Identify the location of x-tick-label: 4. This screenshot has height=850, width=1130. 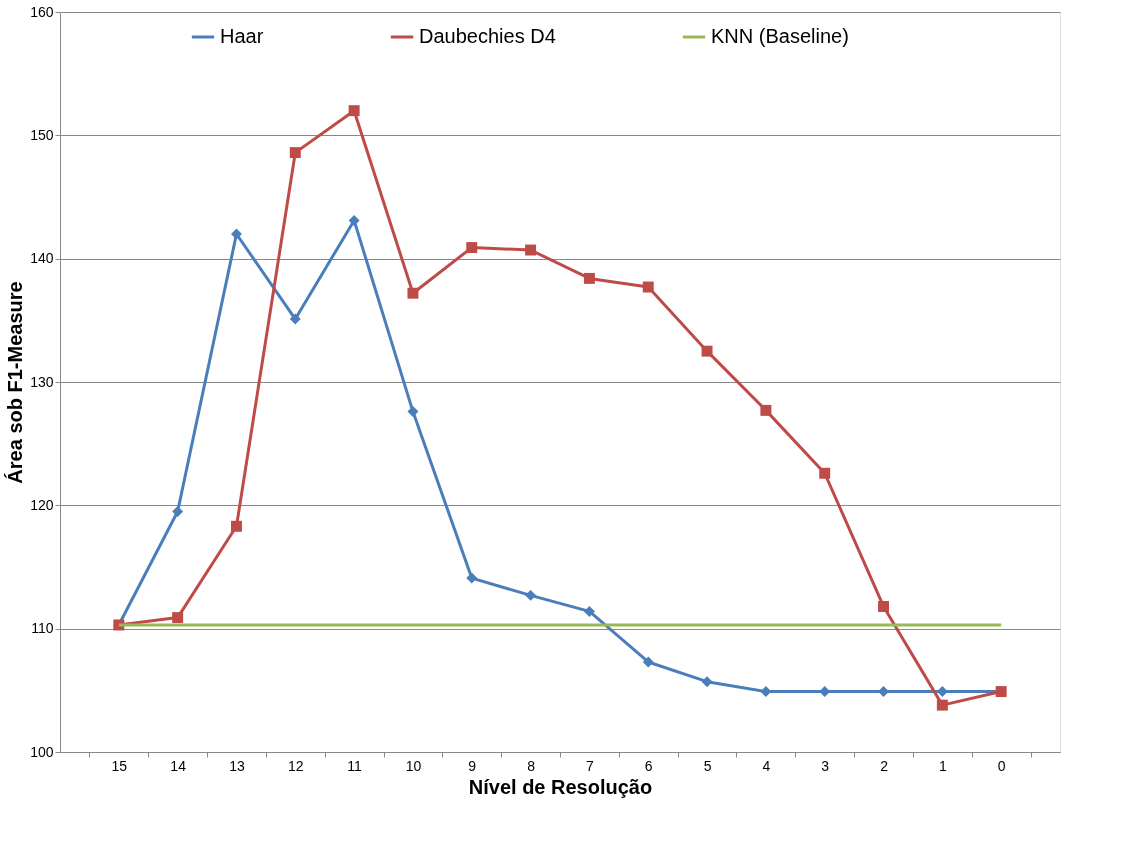
(766, 765).